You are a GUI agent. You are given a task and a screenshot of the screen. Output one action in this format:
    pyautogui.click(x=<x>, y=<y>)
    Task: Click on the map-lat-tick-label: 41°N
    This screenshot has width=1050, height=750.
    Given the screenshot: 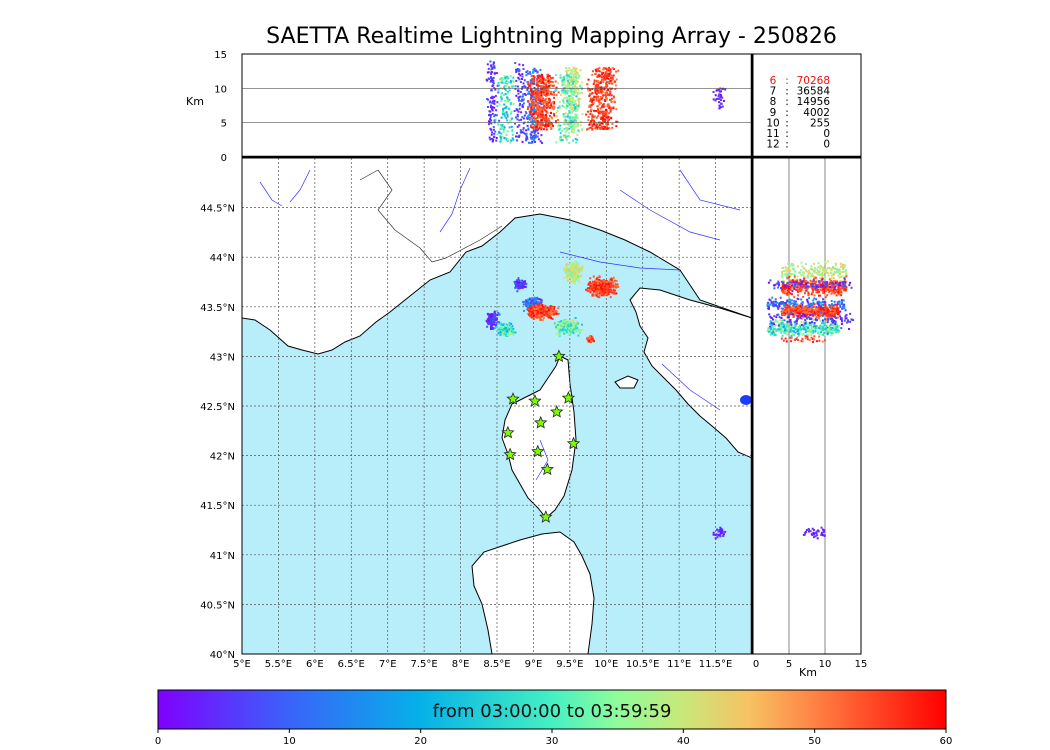 What is the action you would take?
    pyautogui.click(x=222, y=556)
    